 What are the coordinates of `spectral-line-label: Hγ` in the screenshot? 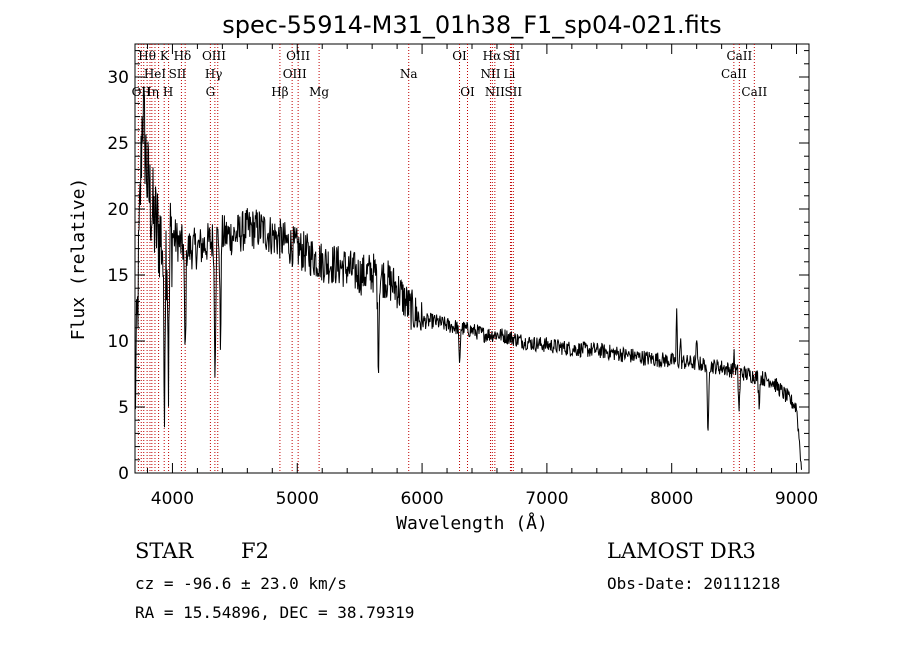 It's located at (214, 74).